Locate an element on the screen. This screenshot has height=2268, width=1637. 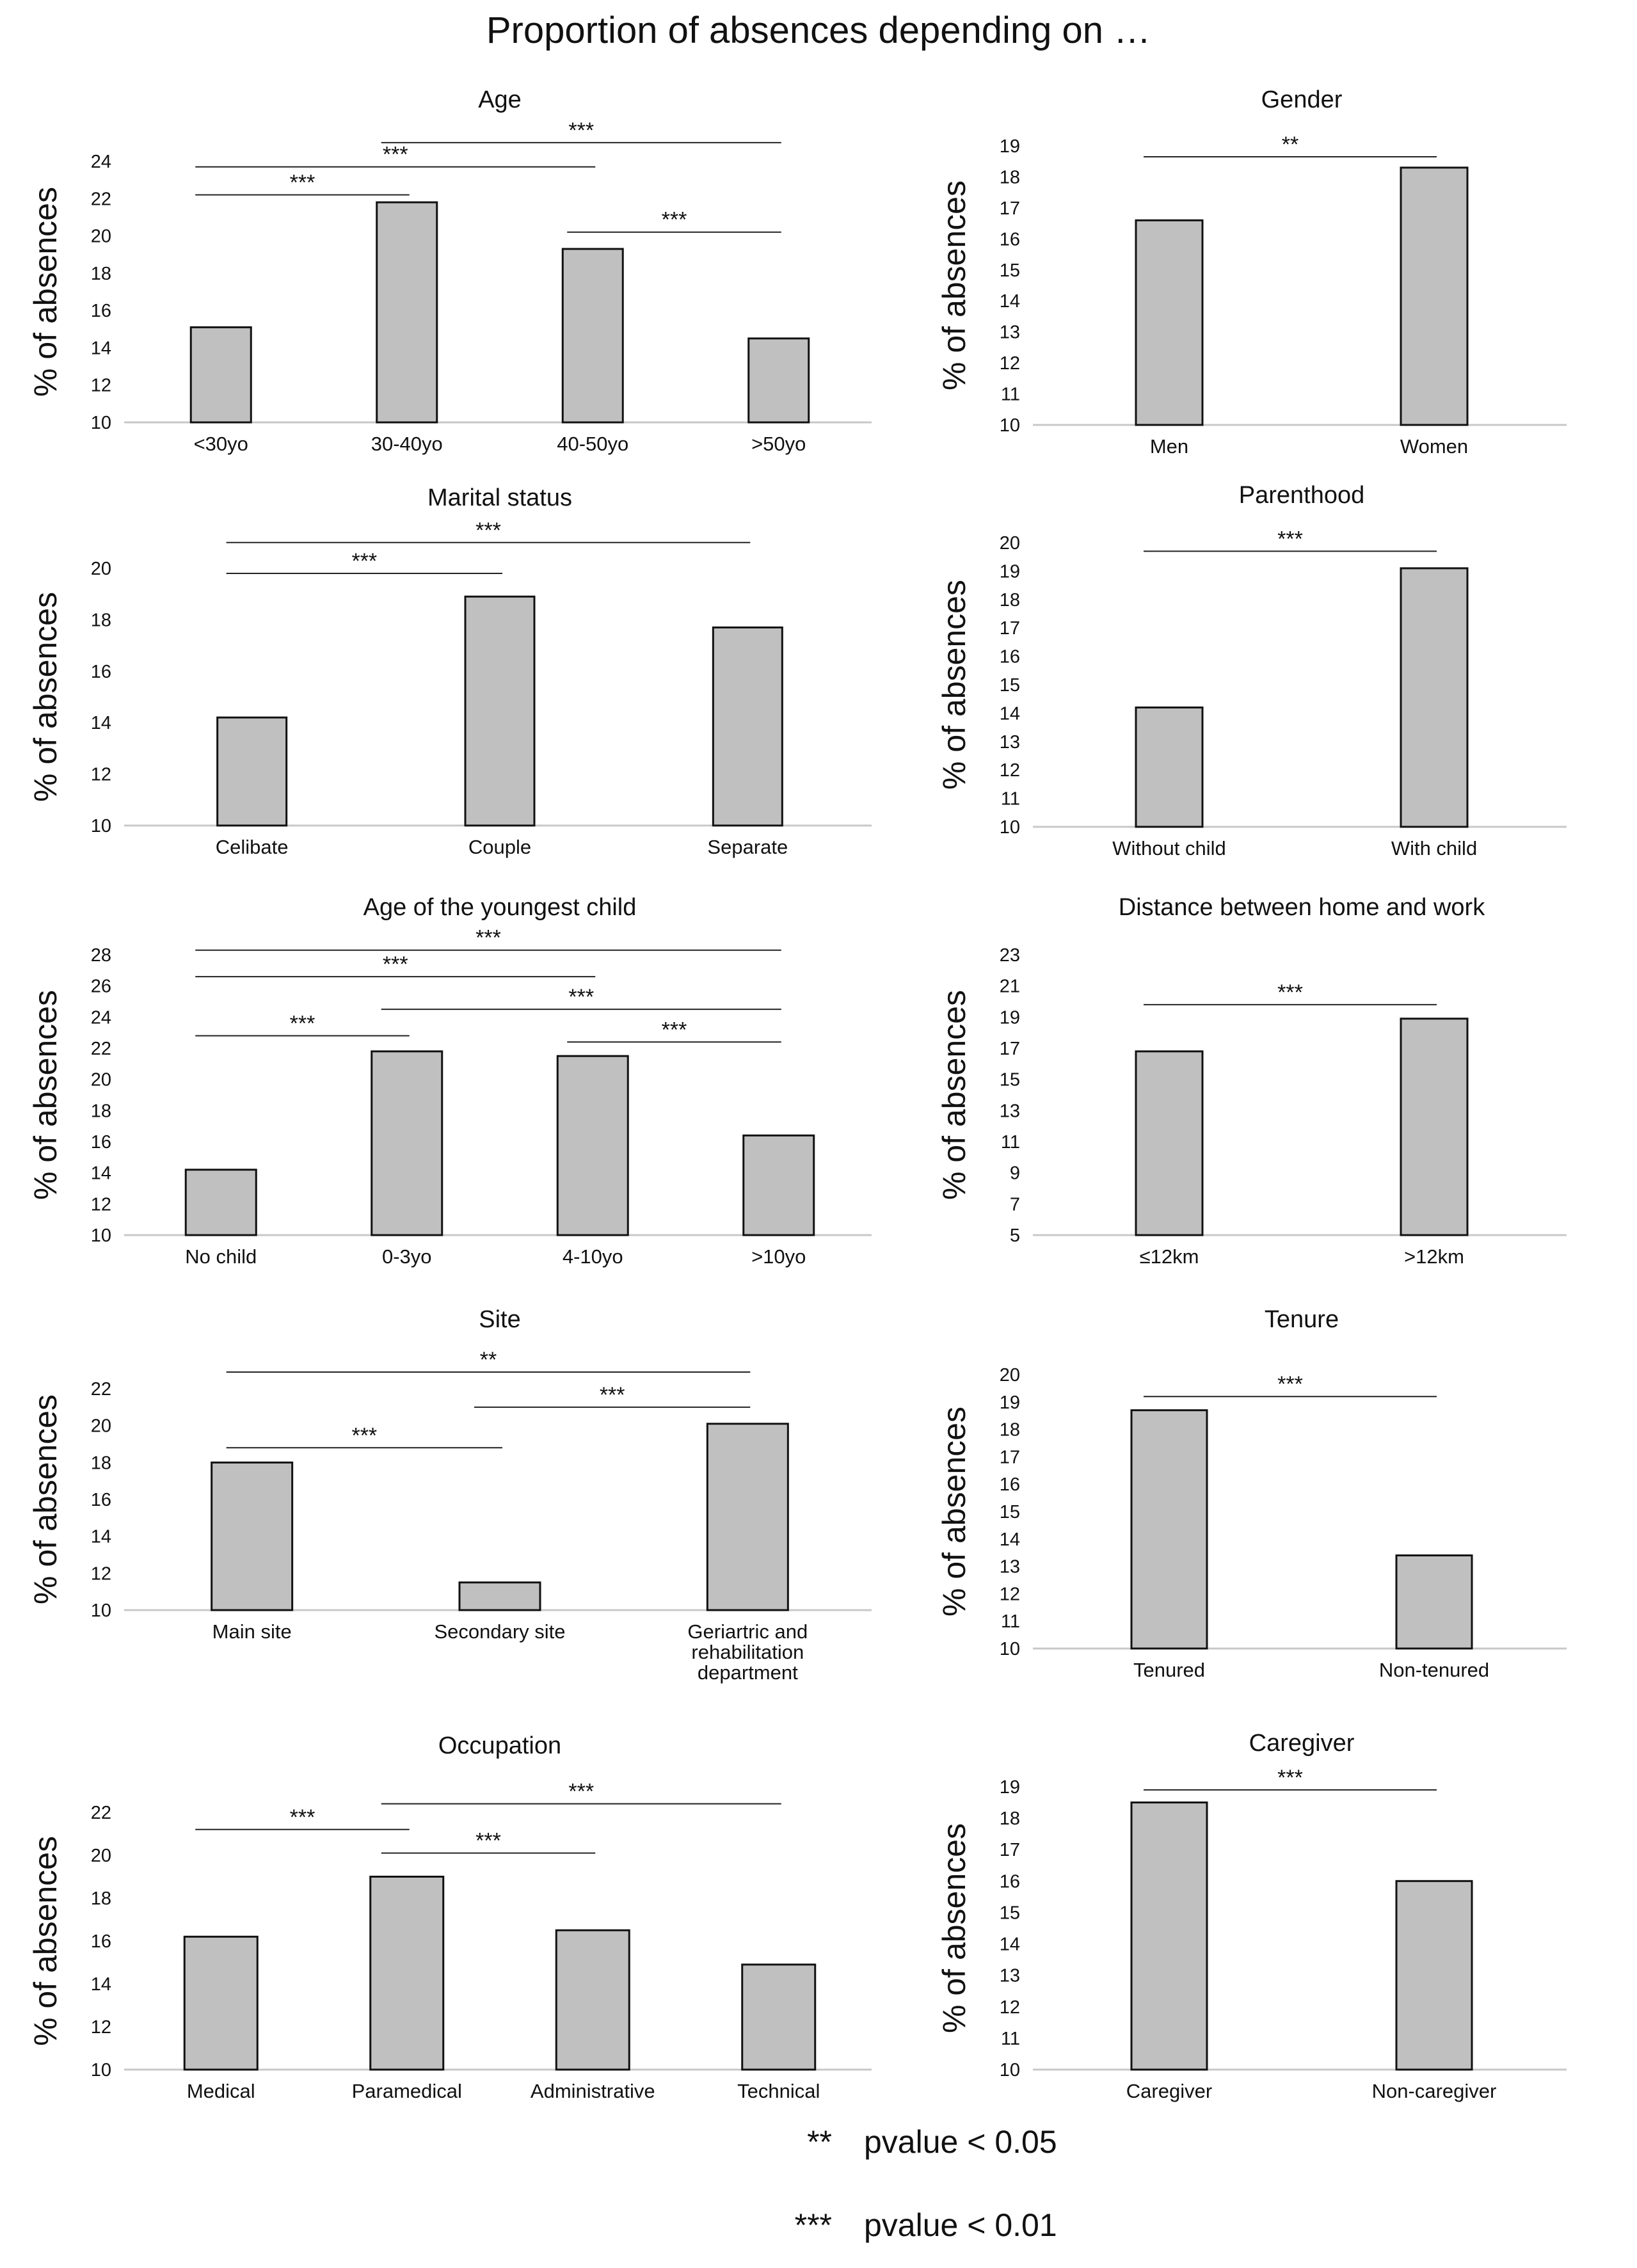
bar-caregiver is located at coordinates (1169, 1936).